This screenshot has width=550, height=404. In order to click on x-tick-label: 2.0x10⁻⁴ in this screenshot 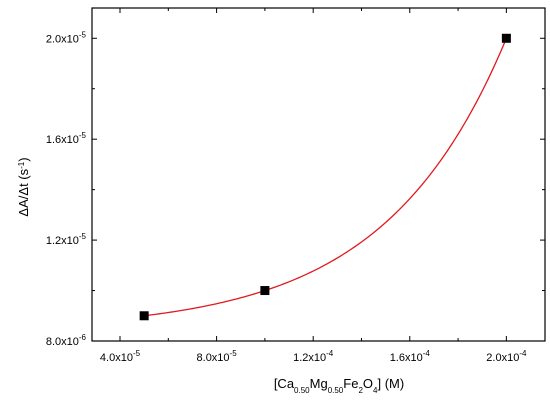, I will do `click(506, 356)`.